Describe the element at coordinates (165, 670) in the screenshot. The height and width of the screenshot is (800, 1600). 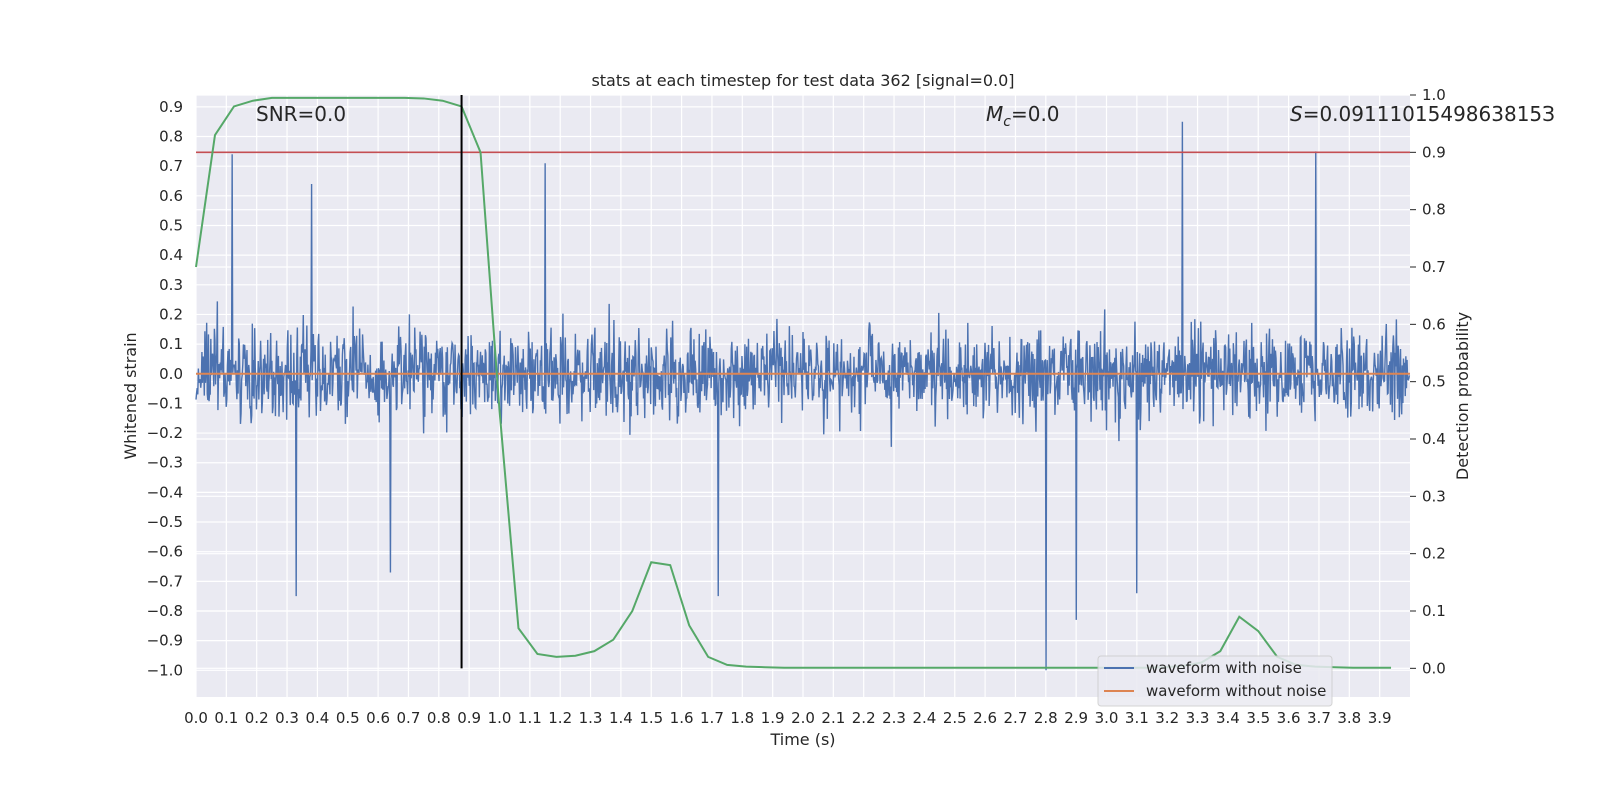
I see `y-tick-label-left: −1.0` at that location.